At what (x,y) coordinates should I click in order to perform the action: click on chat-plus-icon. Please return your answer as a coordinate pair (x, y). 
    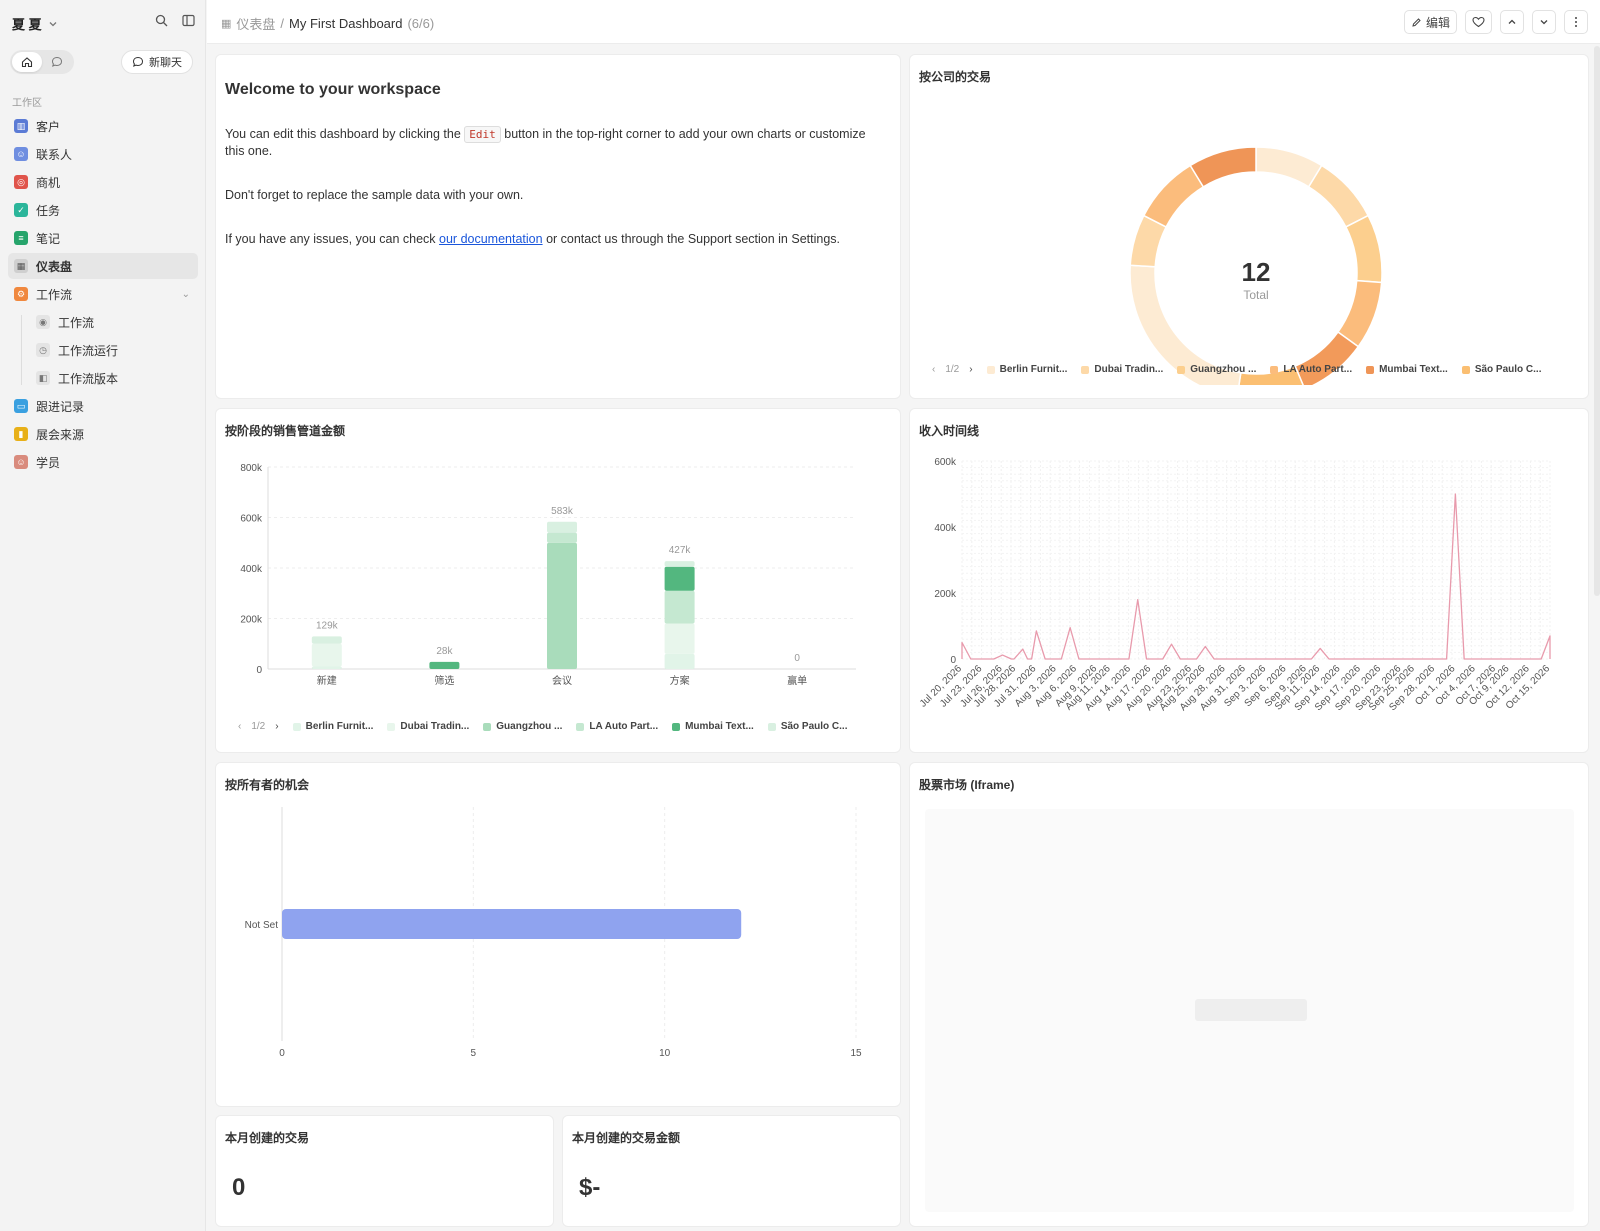
    Looking at the image, I should click on (138, 61).